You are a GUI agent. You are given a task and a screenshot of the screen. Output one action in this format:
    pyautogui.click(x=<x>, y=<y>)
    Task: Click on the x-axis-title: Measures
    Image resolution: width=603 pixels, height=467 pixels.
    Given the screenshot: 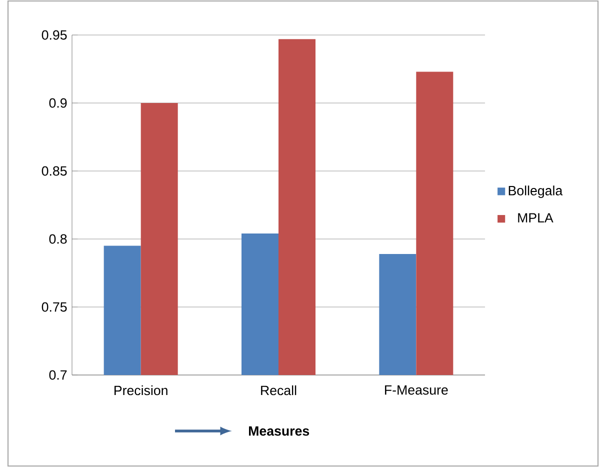 What is the action you would take?
    pyautogui.click(x=279, y=431)
    